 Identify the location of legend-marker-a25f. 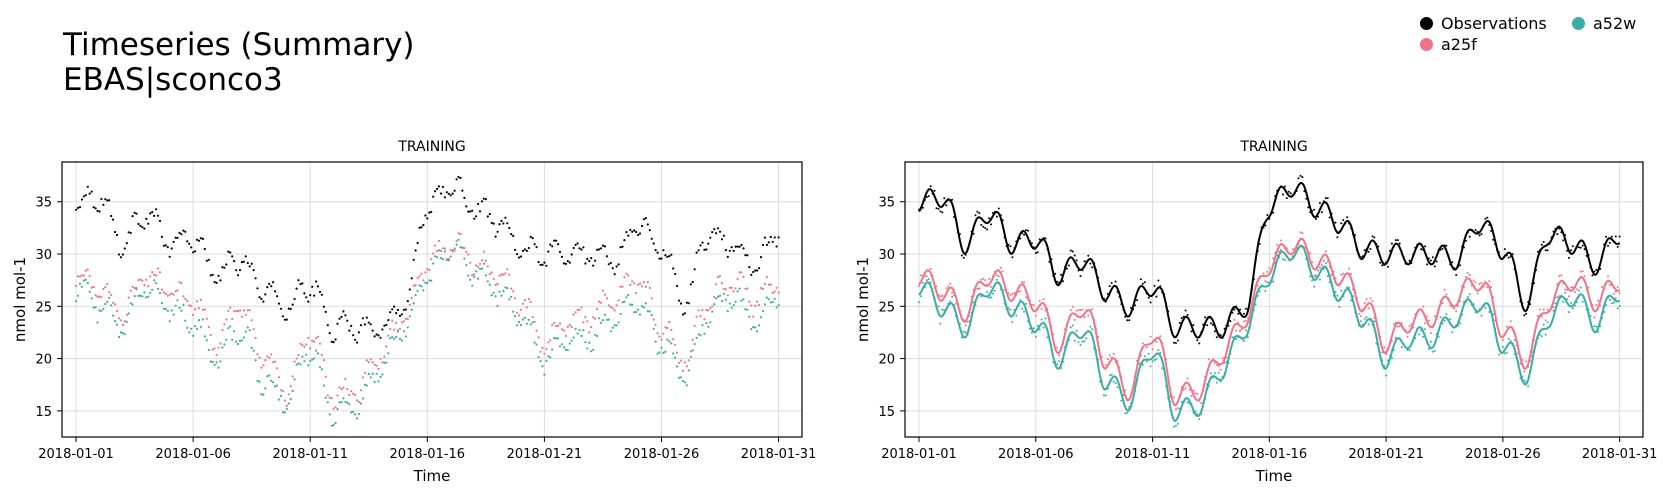
(1426, 44).